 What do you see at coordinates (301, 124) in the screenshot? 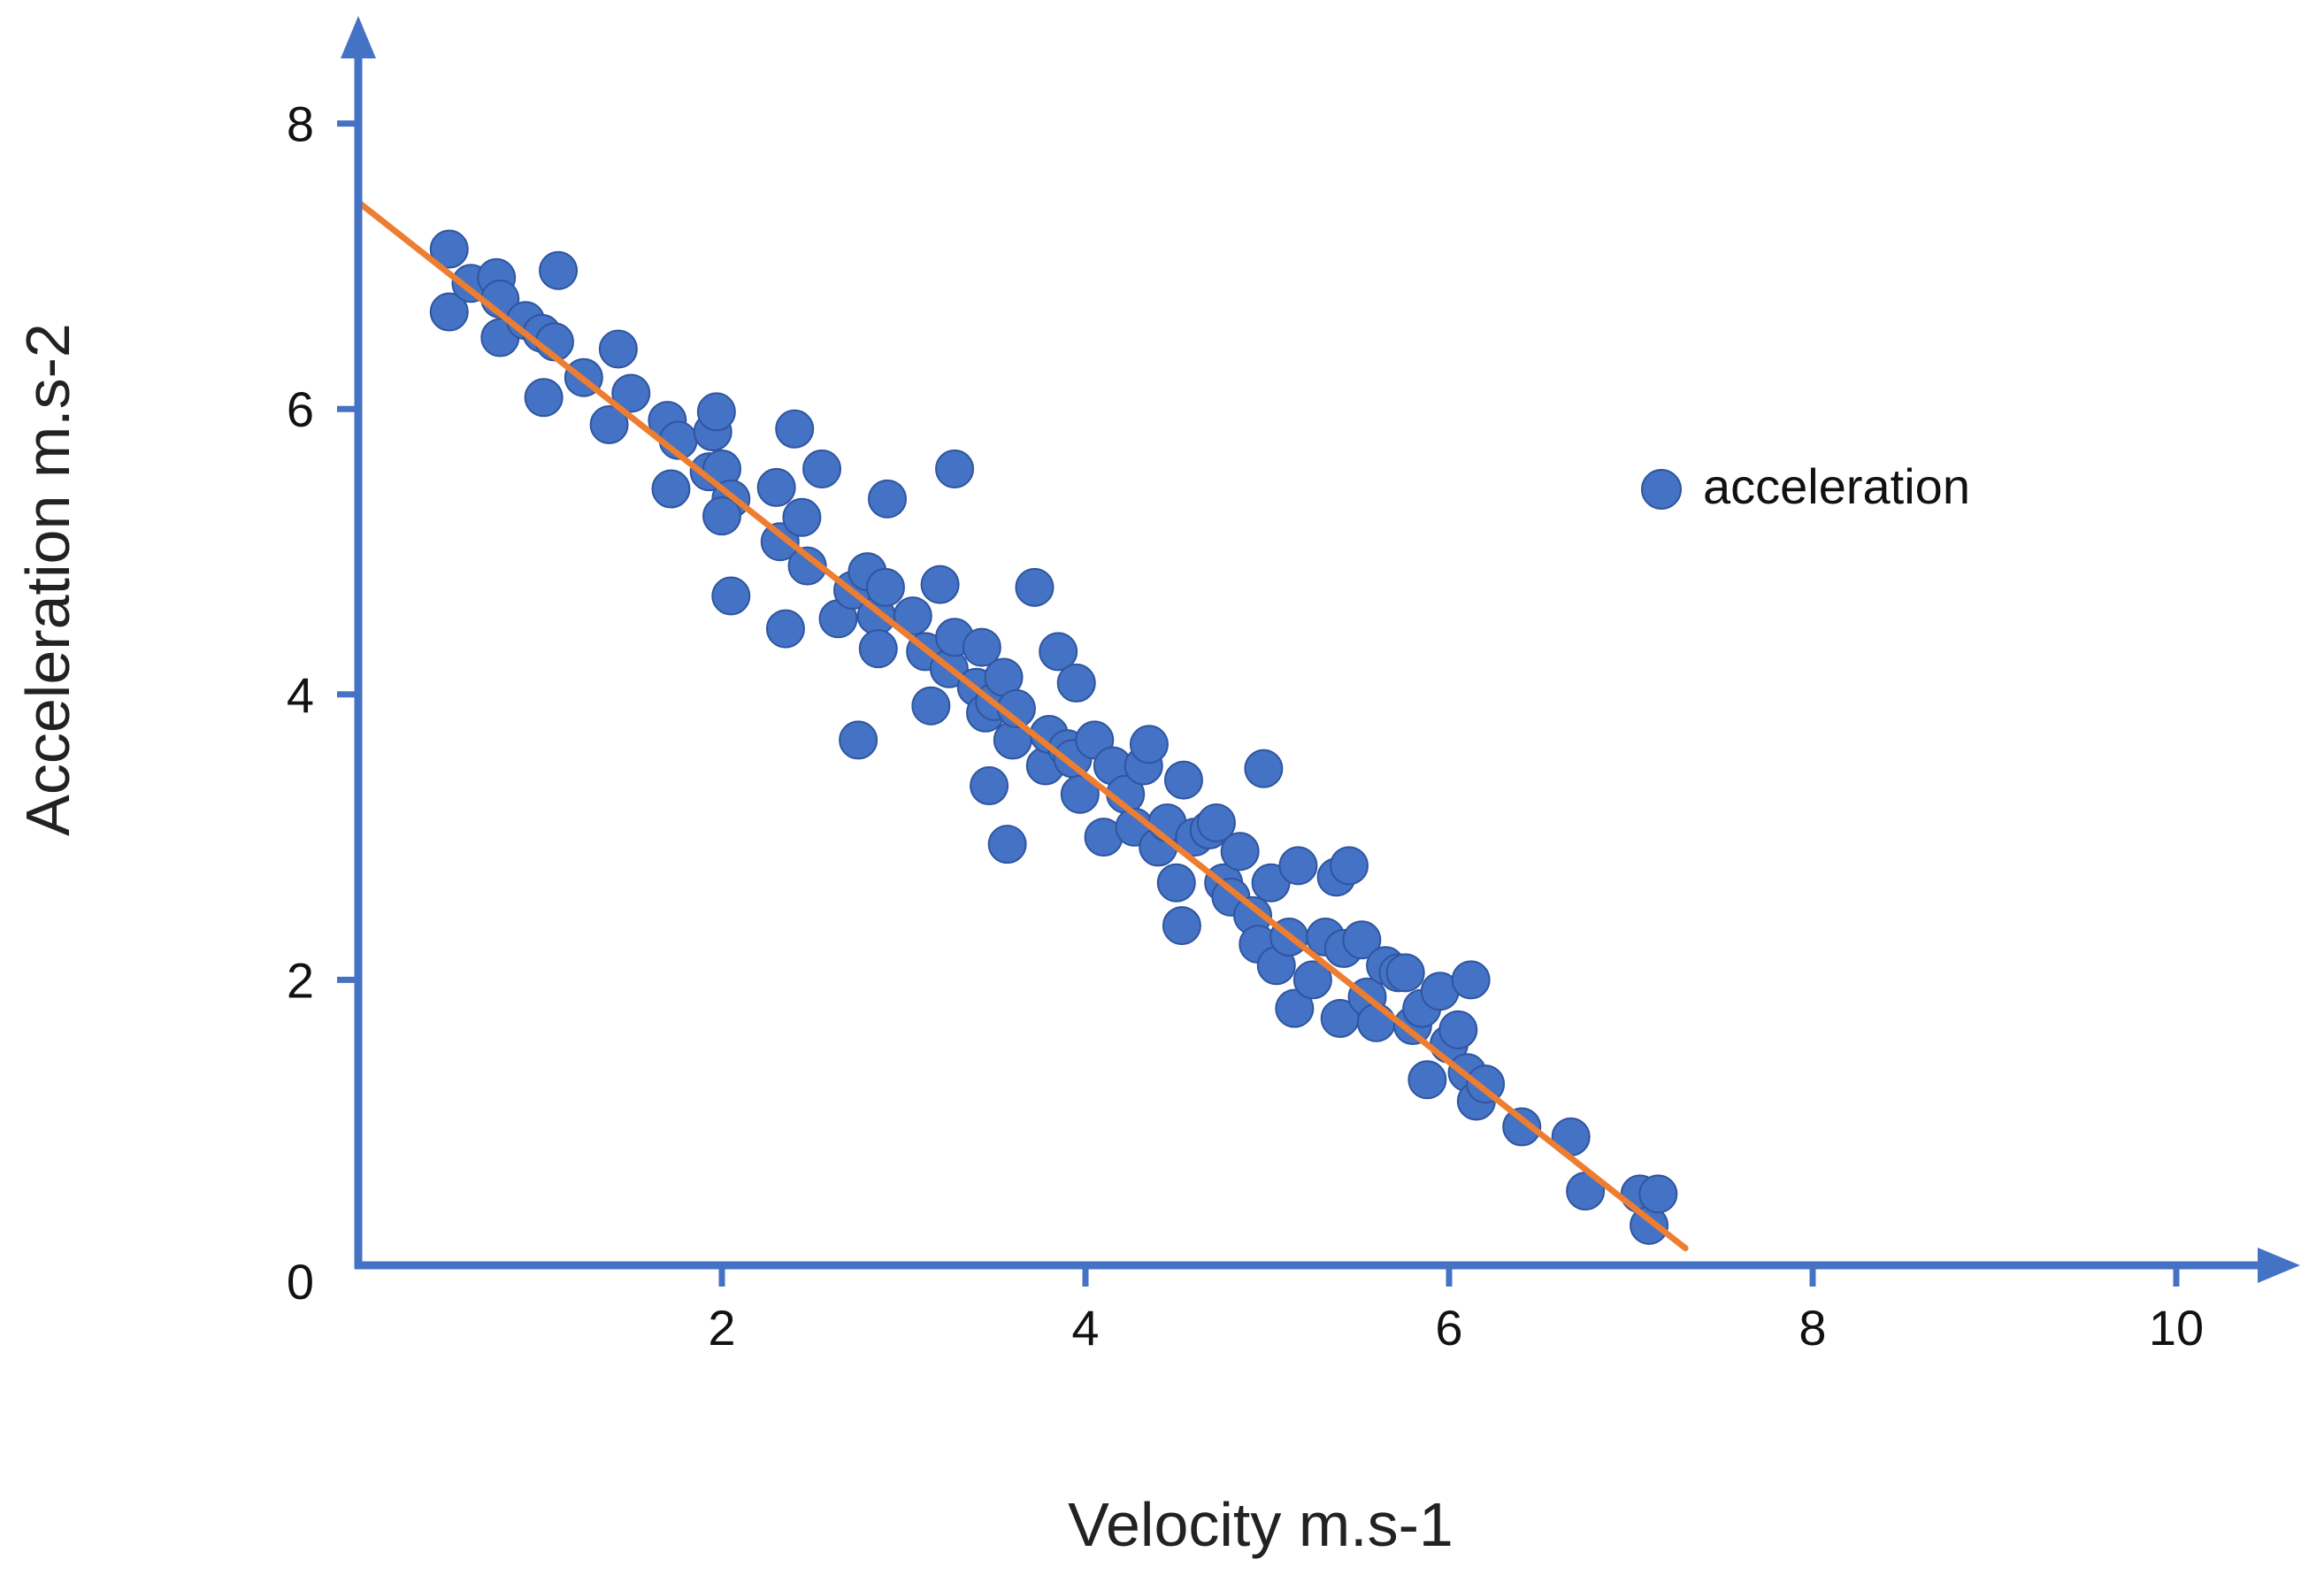
I see `y-tick-label: 8` at bounding box center [301, 124].